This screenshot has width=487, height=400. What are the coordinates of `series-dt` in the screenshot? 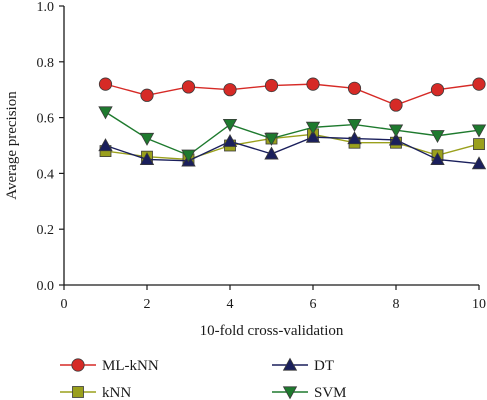 It's located at (292, 149).